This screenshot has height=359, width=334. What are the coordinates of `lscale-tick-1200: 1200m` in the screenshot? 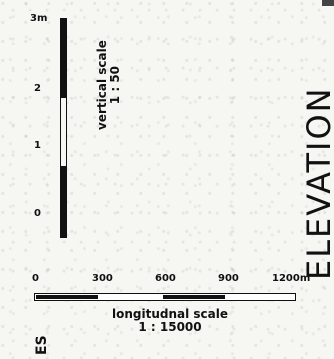 It's located at (291, 278).